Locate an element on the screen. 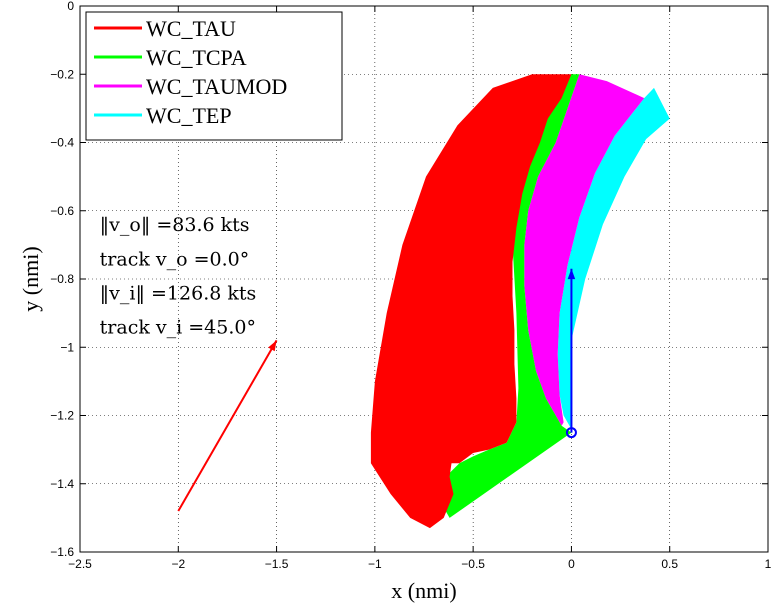 This screenshot has height=609, width=773. intruder-velocity-line is located at coordinates (227, 425).